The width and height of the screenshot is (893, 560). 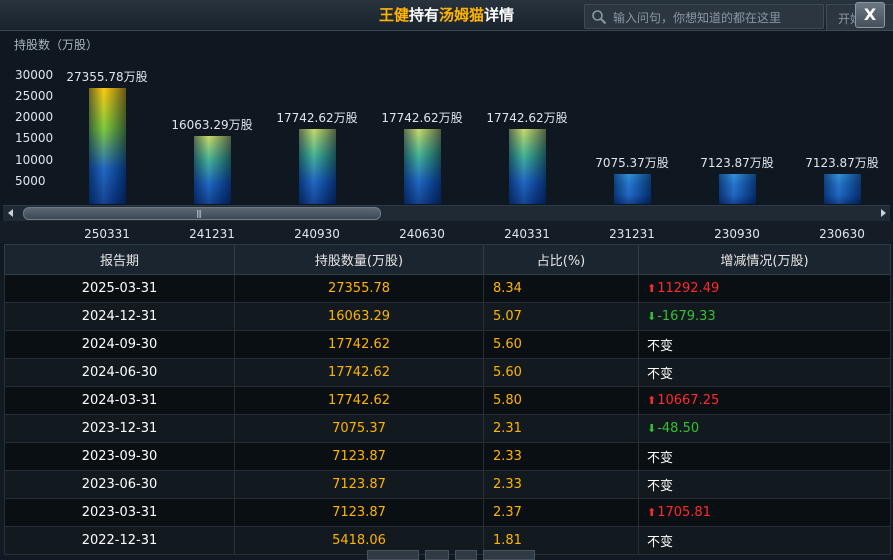 I want to click on table-row: 2024-03-31 17742.62 5.80 ⬆10667.25, so click(x=447, y=400).